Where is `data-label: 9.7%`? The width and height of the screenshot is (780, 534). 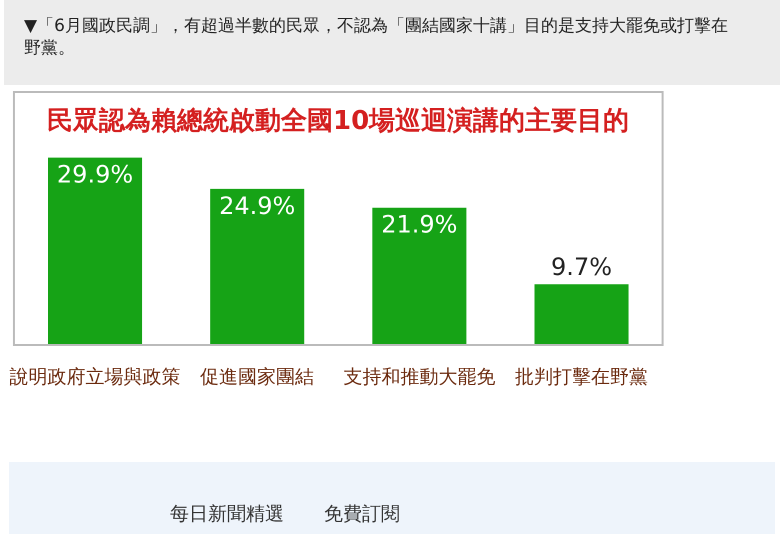
data-label: 9.7% is located at coordinates (581, 267).